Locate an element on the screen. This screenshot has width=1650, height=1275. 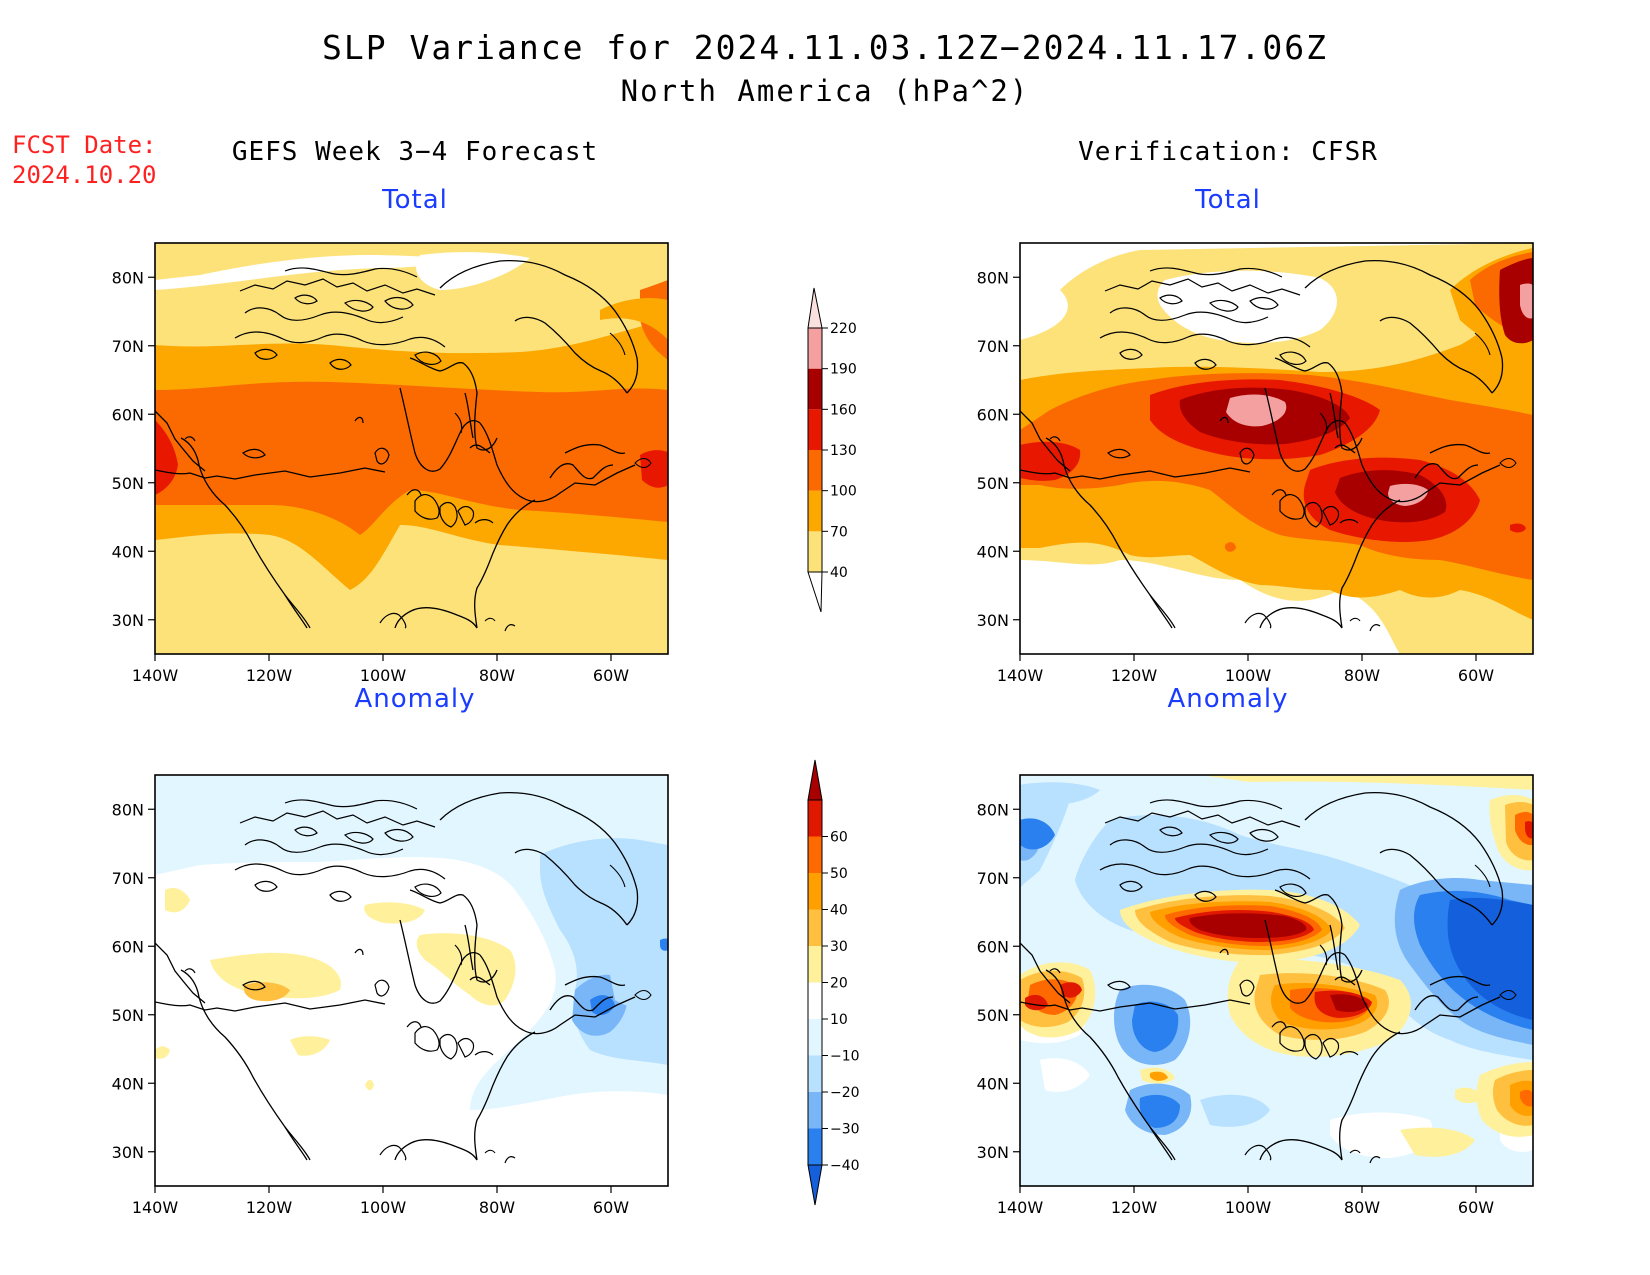
map-forecast-total is located at coordinates (411, 448).